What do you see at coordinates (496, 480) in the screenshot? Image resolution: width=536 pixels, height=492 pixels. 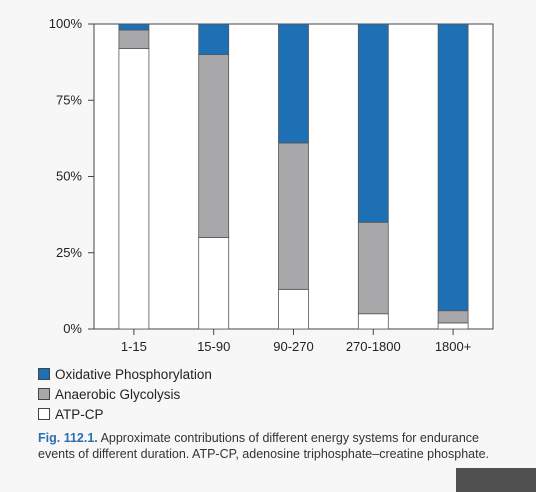 I see `corner-overlay` at bounding box center [496, 480].